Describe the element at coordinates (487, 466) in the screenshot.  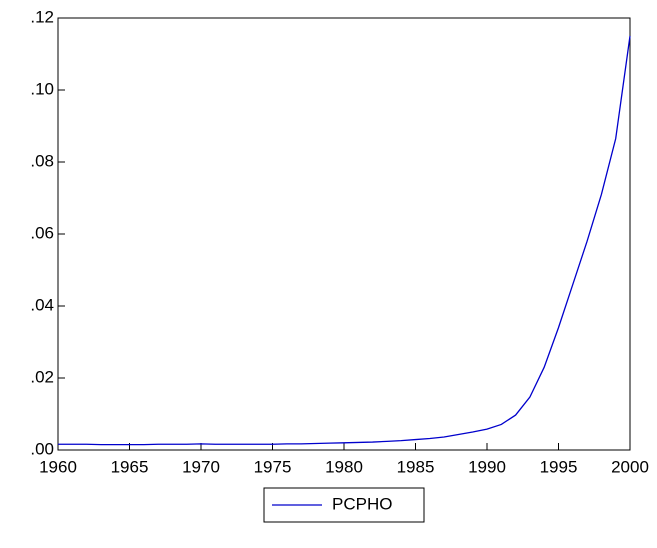
I see `x-tick-label: 1990` at that location.